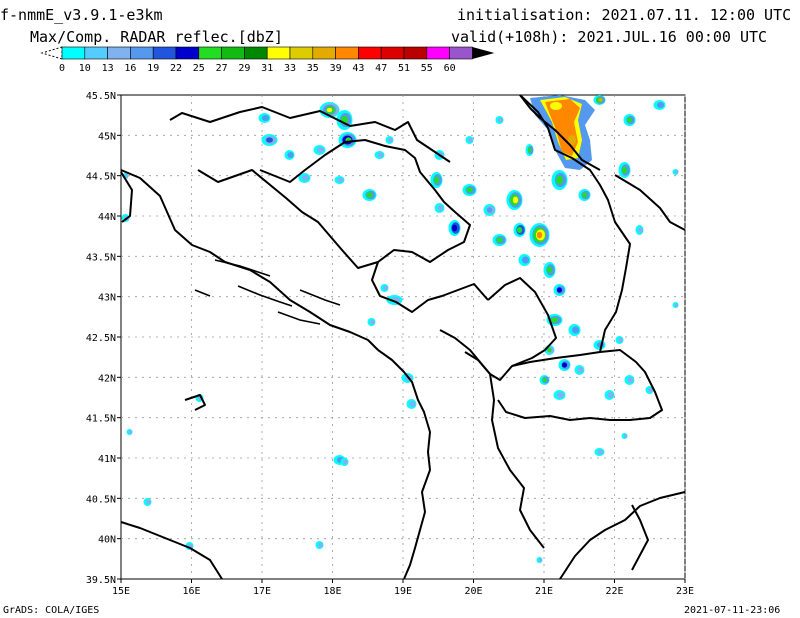 This screenshot has height=618, width=800. I want to click on latitude-label: 42N, so click(107, 378).